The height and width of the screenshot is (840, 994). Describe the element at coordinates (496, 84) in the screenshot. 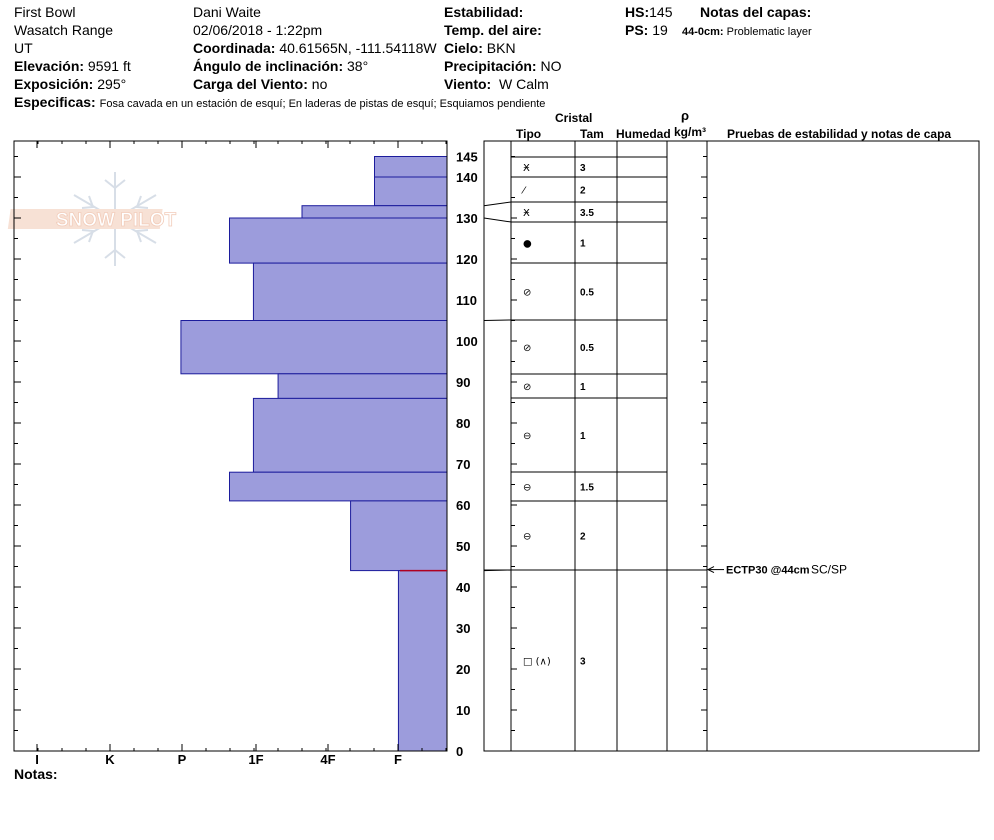

I see `wind: Viento: W Calm` at that location.